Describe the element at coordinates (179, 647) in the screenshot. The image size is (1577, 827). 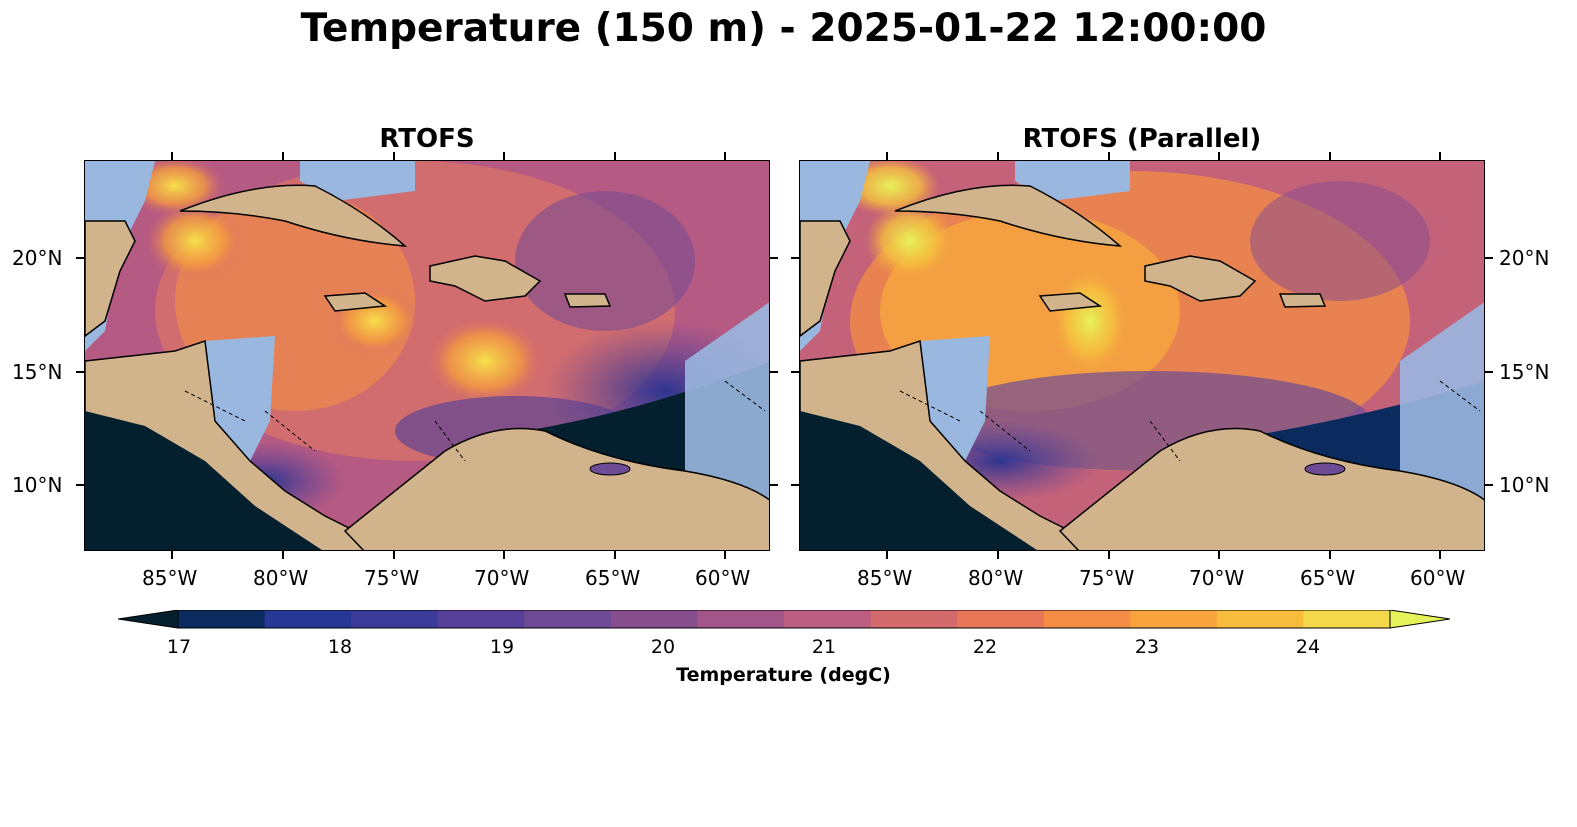
I see `colorbar-tick: 17` at that location.